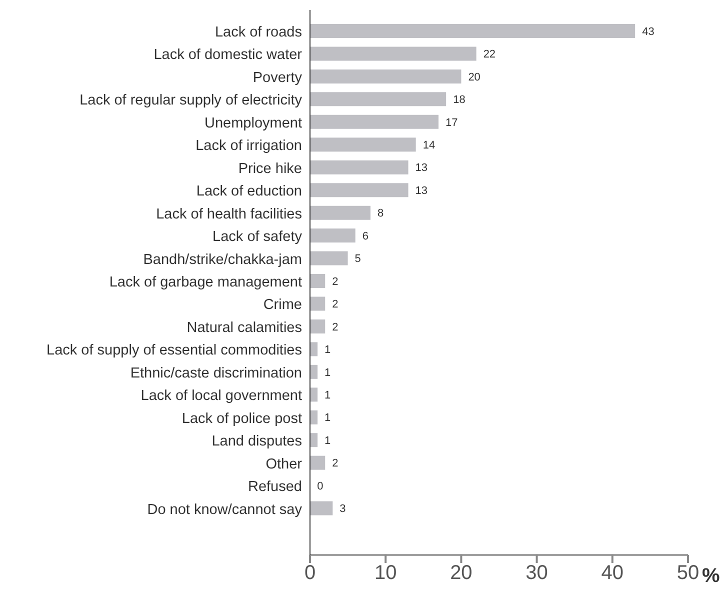  I want to click on x-tick-label: 10, so click(385, 573).